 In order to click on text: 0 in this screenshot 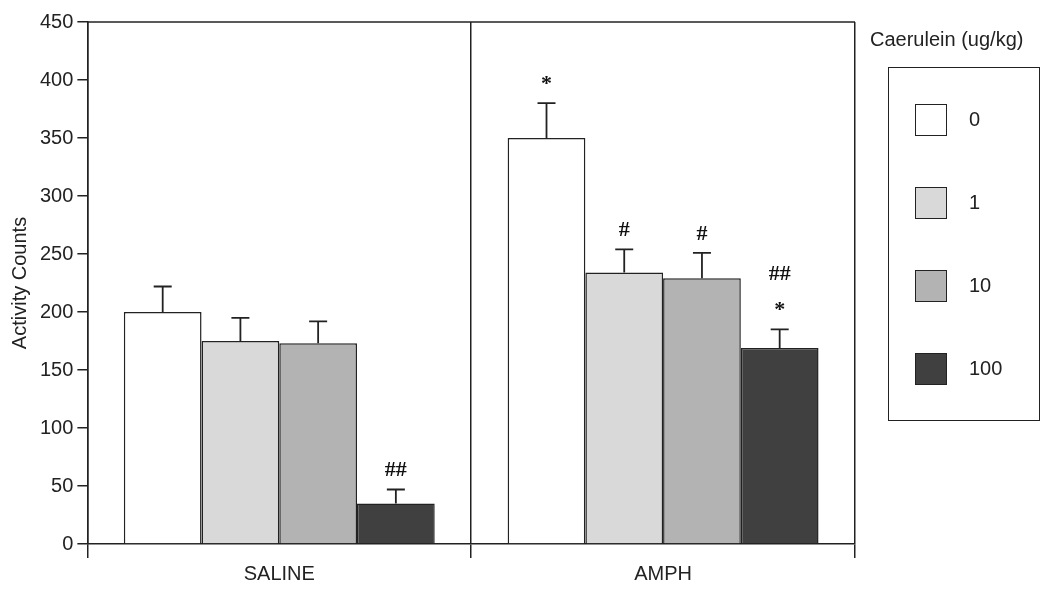, I will do `click(975, 119)`.